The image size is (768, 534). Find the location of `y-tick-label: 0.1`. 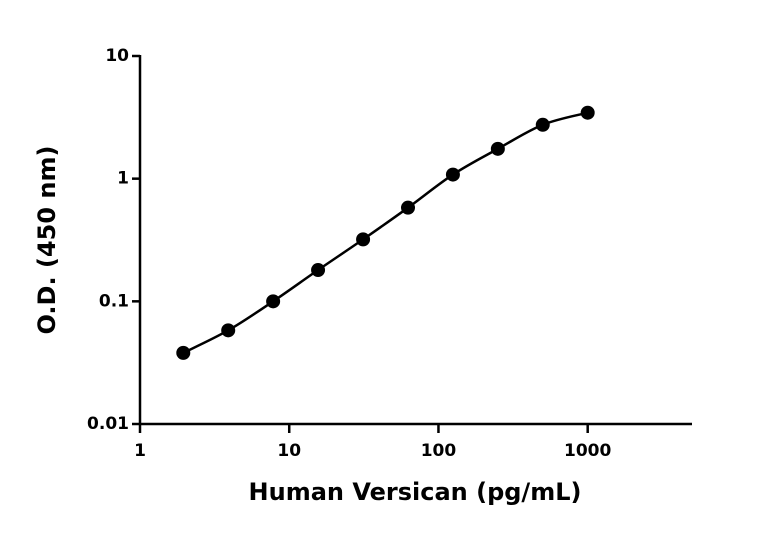

y-tick-label: 0.1 is located at coordinates (114, 301).